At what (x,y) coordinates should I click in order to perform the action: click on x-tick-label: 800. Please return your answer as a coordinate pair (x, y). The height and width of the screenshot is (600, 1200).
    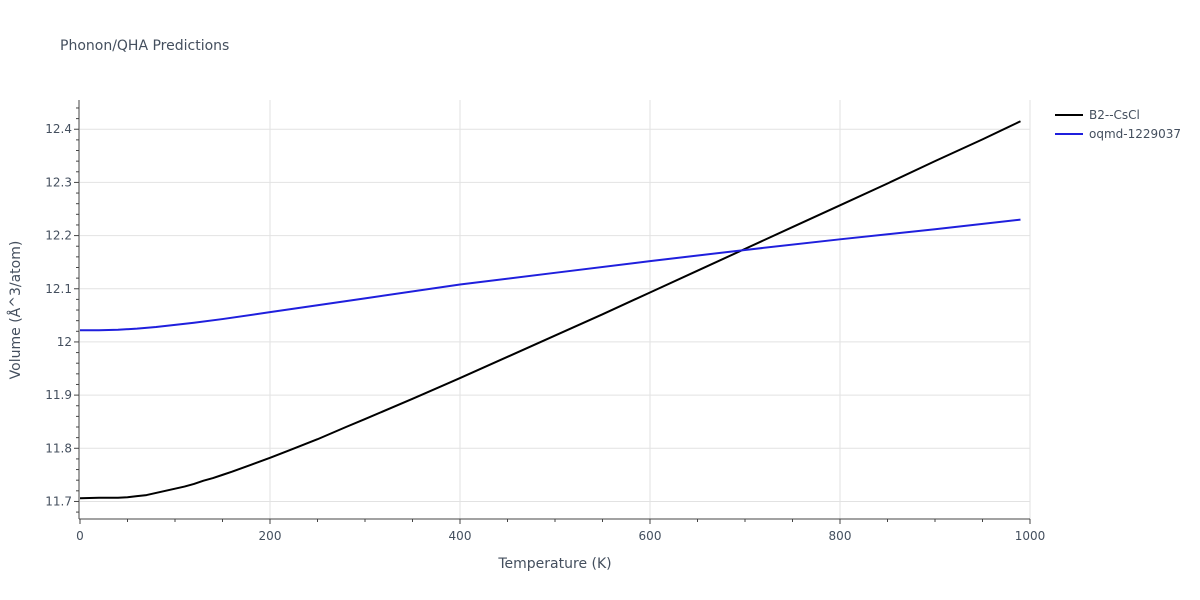
    Looking at the image, I should click on (840, 536).